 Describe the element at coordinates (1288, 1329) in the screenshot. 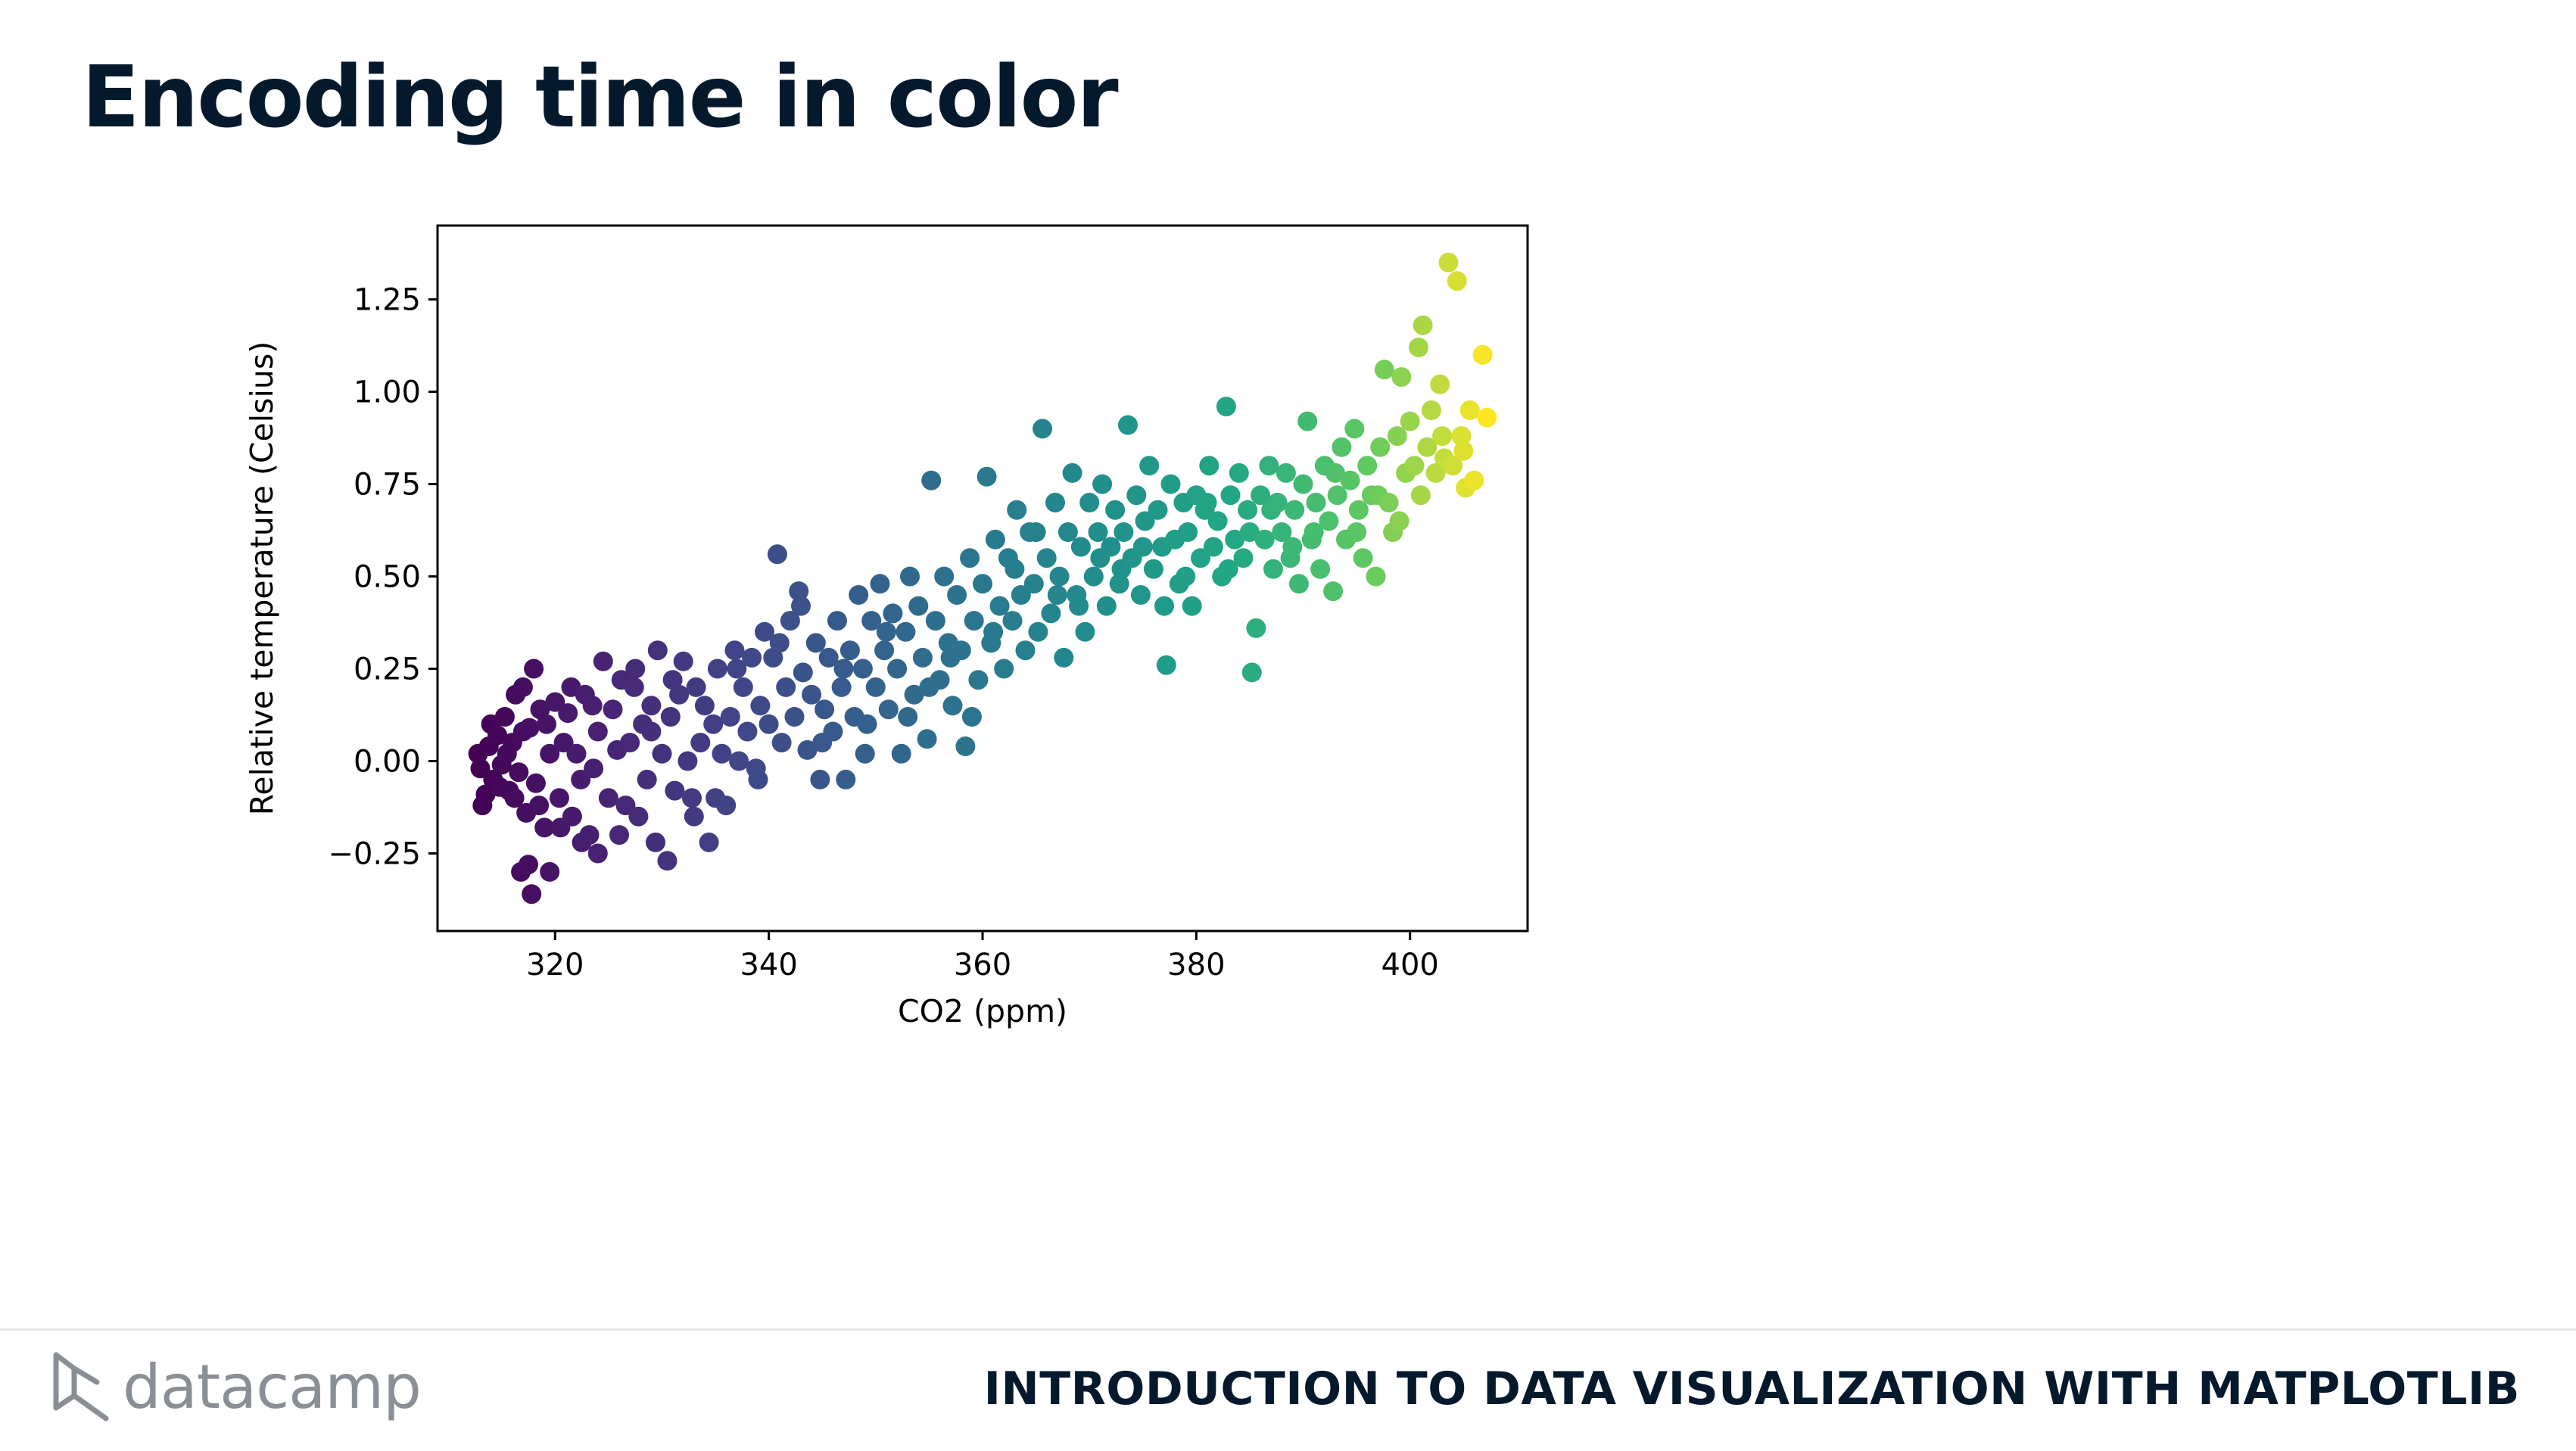

I see `footer-divider` at that location.